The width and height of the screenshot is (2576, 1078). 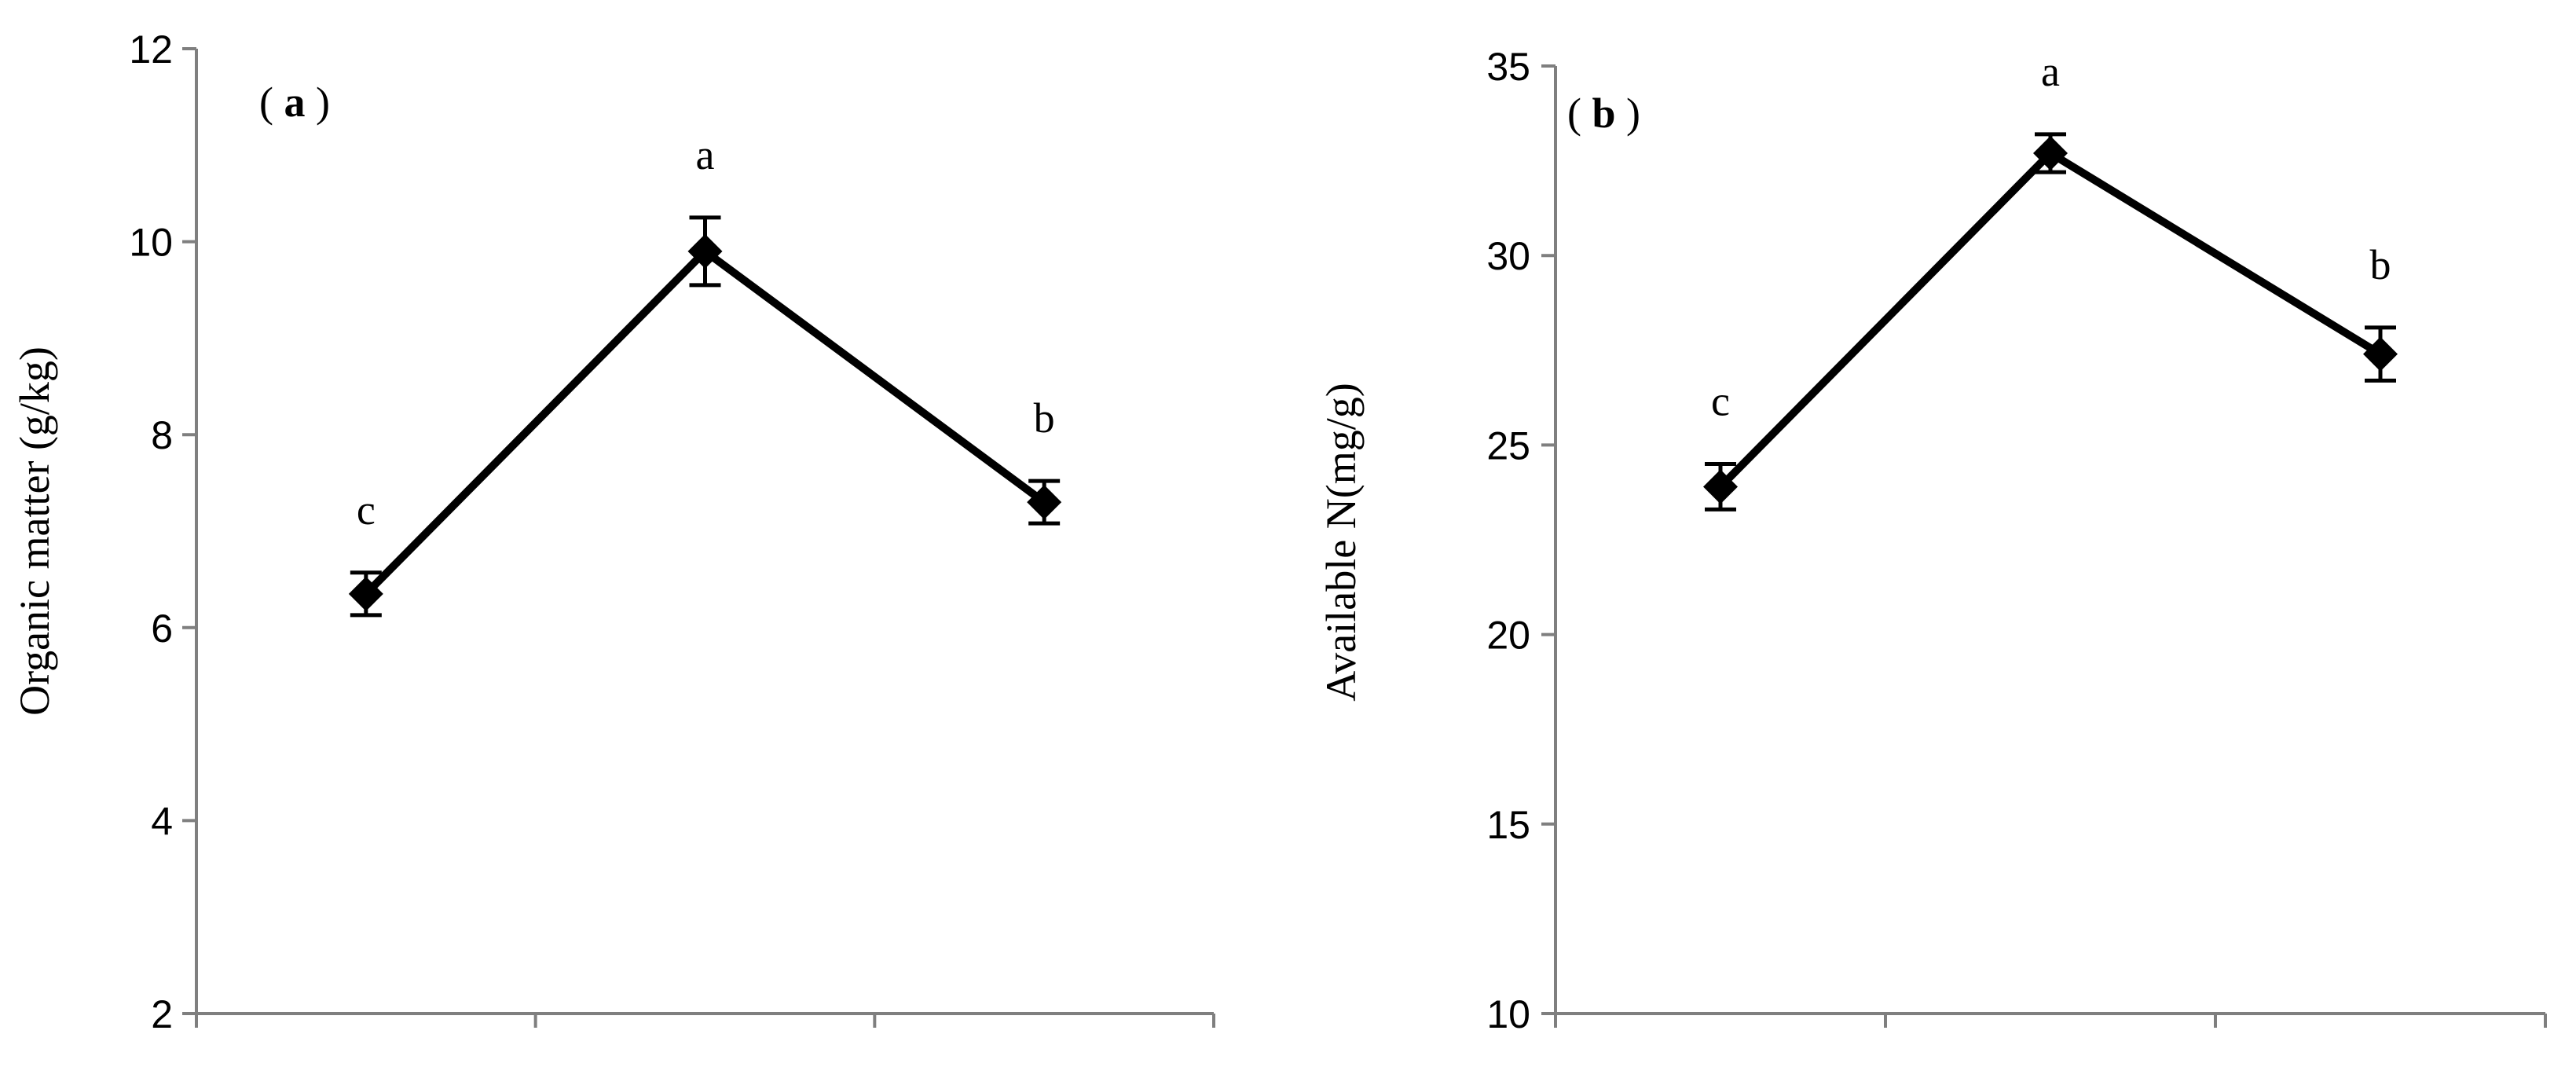 I want to click on y-tick-label: 35, so click(x=1508, y=67).